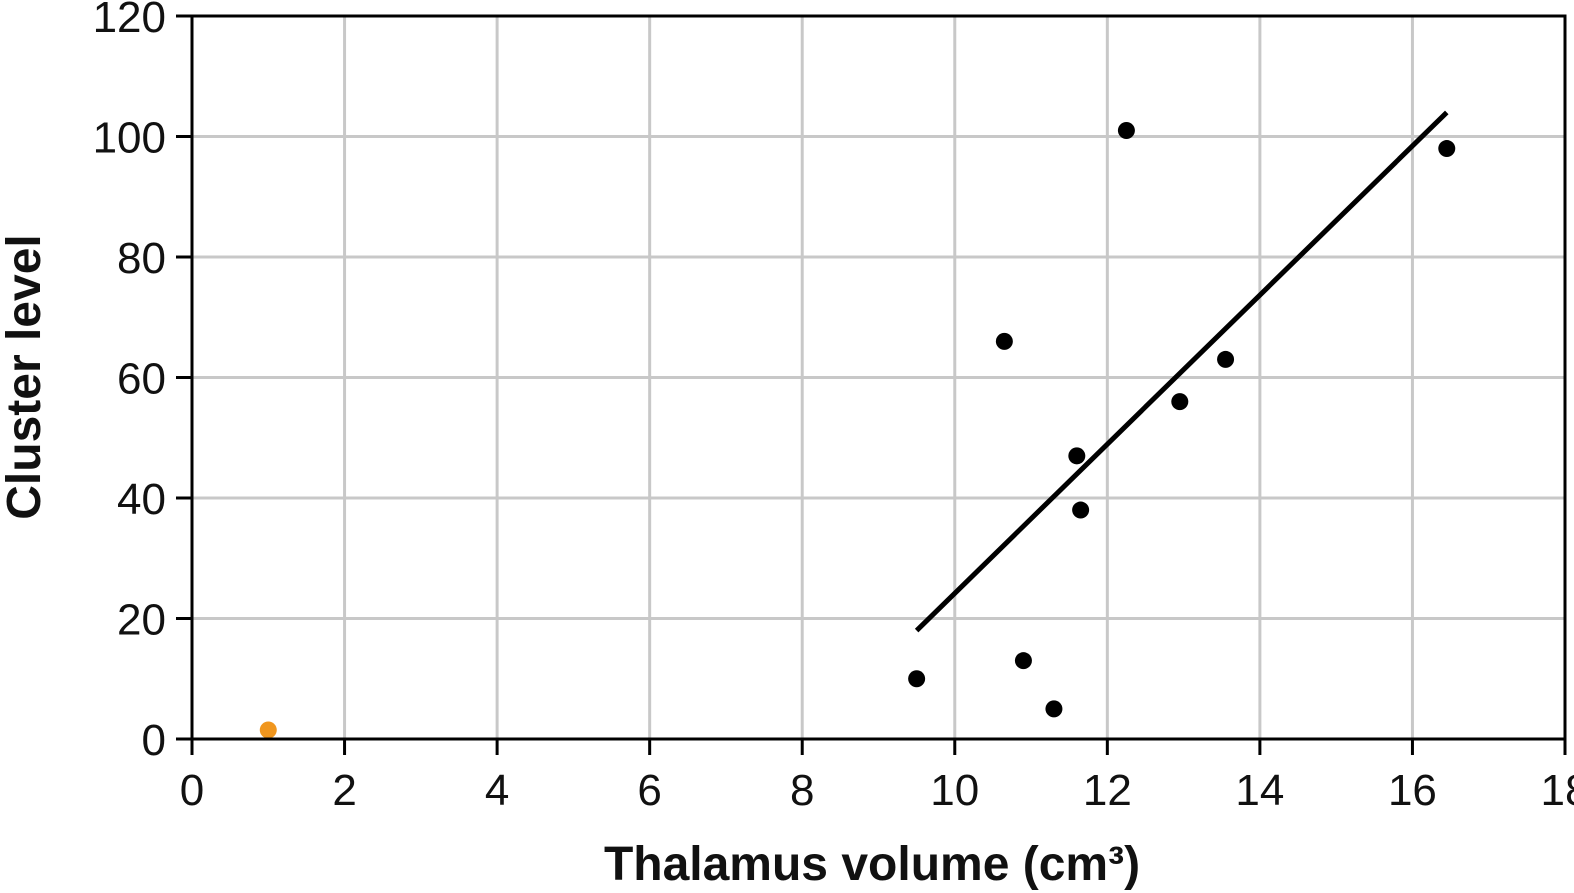 The height and width of the screenshot is (893, 1574). Describe the element at coordinates (141, 620) in the screenshot. I see `y-tick-label: 20` at that location.